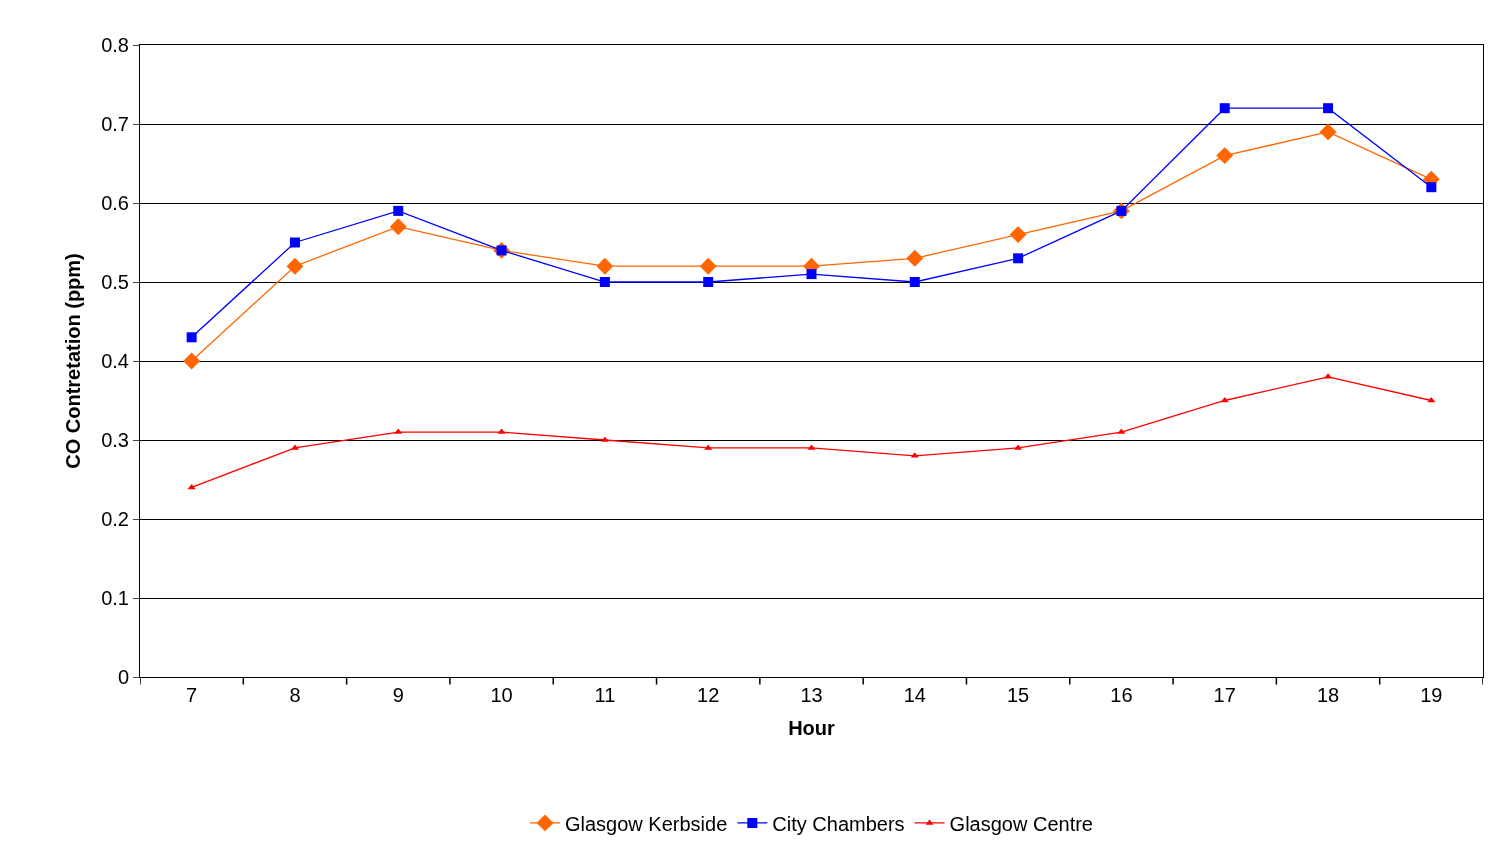 This screenshot has height=853, width=1493. Describe the element at coordinates (646, 823) in the screenshot. I see `legend-label: Glasgow Kerbside` at that location.